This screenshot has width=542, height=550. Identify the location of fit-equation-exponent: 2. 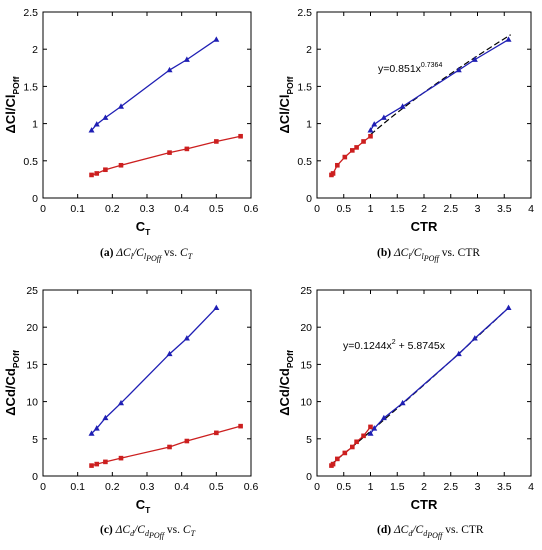
(394, 342).